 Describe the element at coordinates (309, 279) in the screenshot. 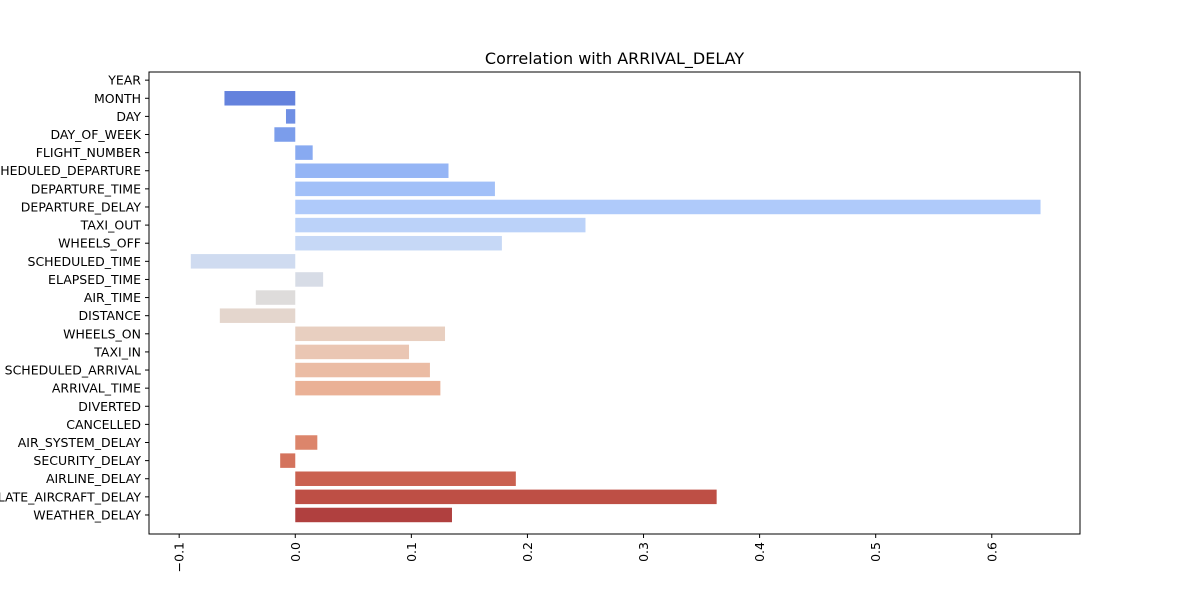

I see `bar-elapsed-time` at that location.